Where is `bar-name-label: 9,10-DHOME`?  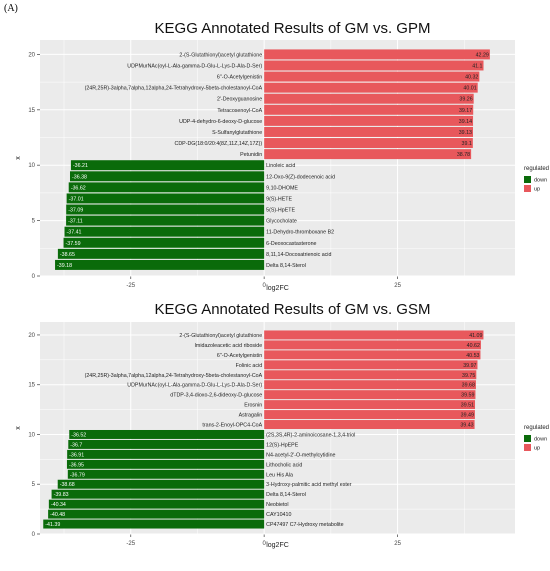
bar-name-label: 9,10-DHOME is located at coordinates (282, 188).